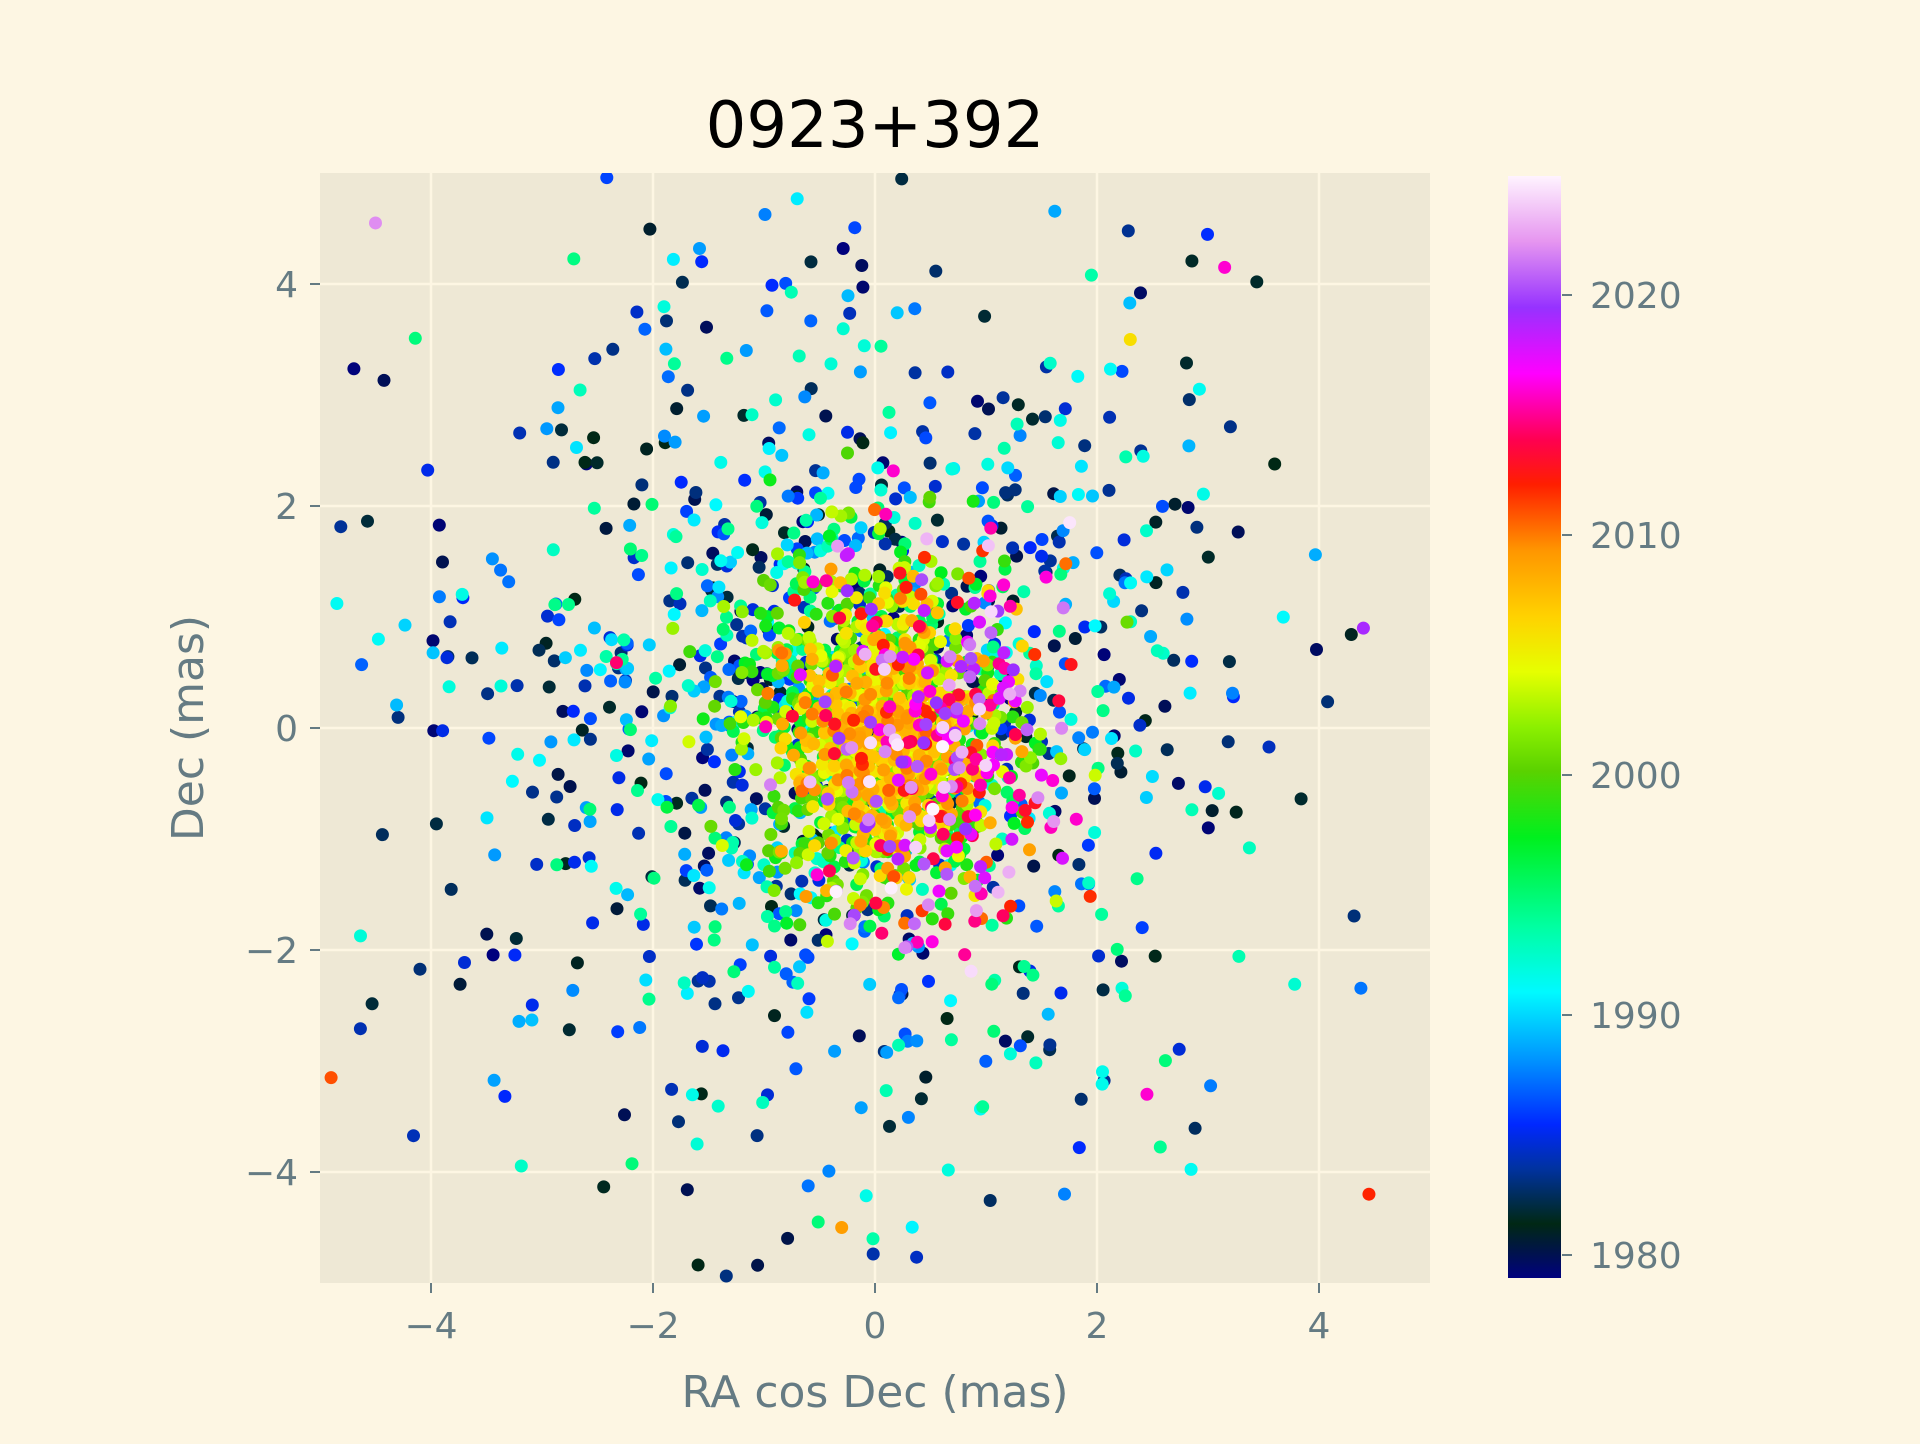  What do you see at coordinates (1622, 776) in the screenshot?
I see `colorbar-ticks: 1980 1990 2000 2010 2020` at bounding box center [1622, 776].